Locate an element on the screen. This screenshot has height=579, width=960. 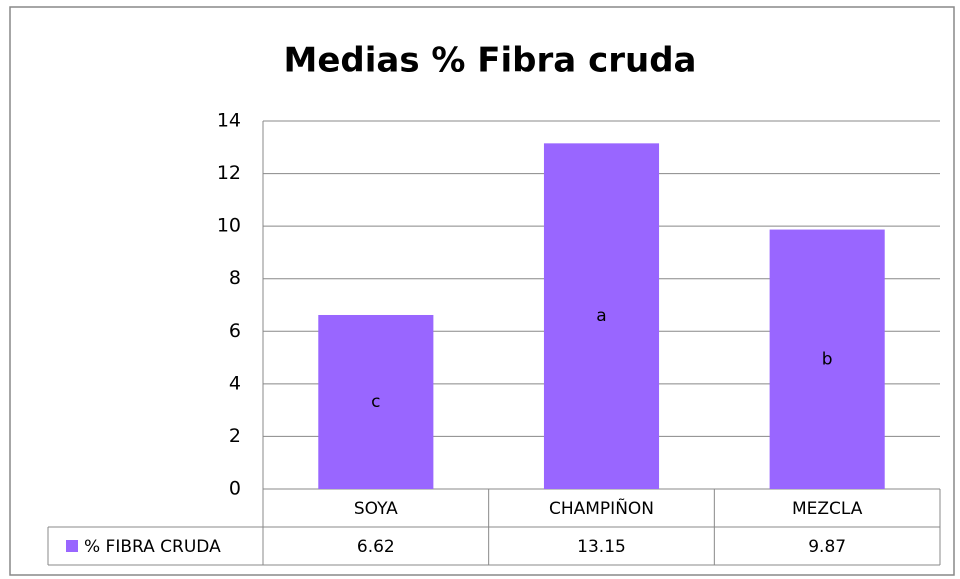
y-tick-label: 8 is located at coordinates (235, 278).